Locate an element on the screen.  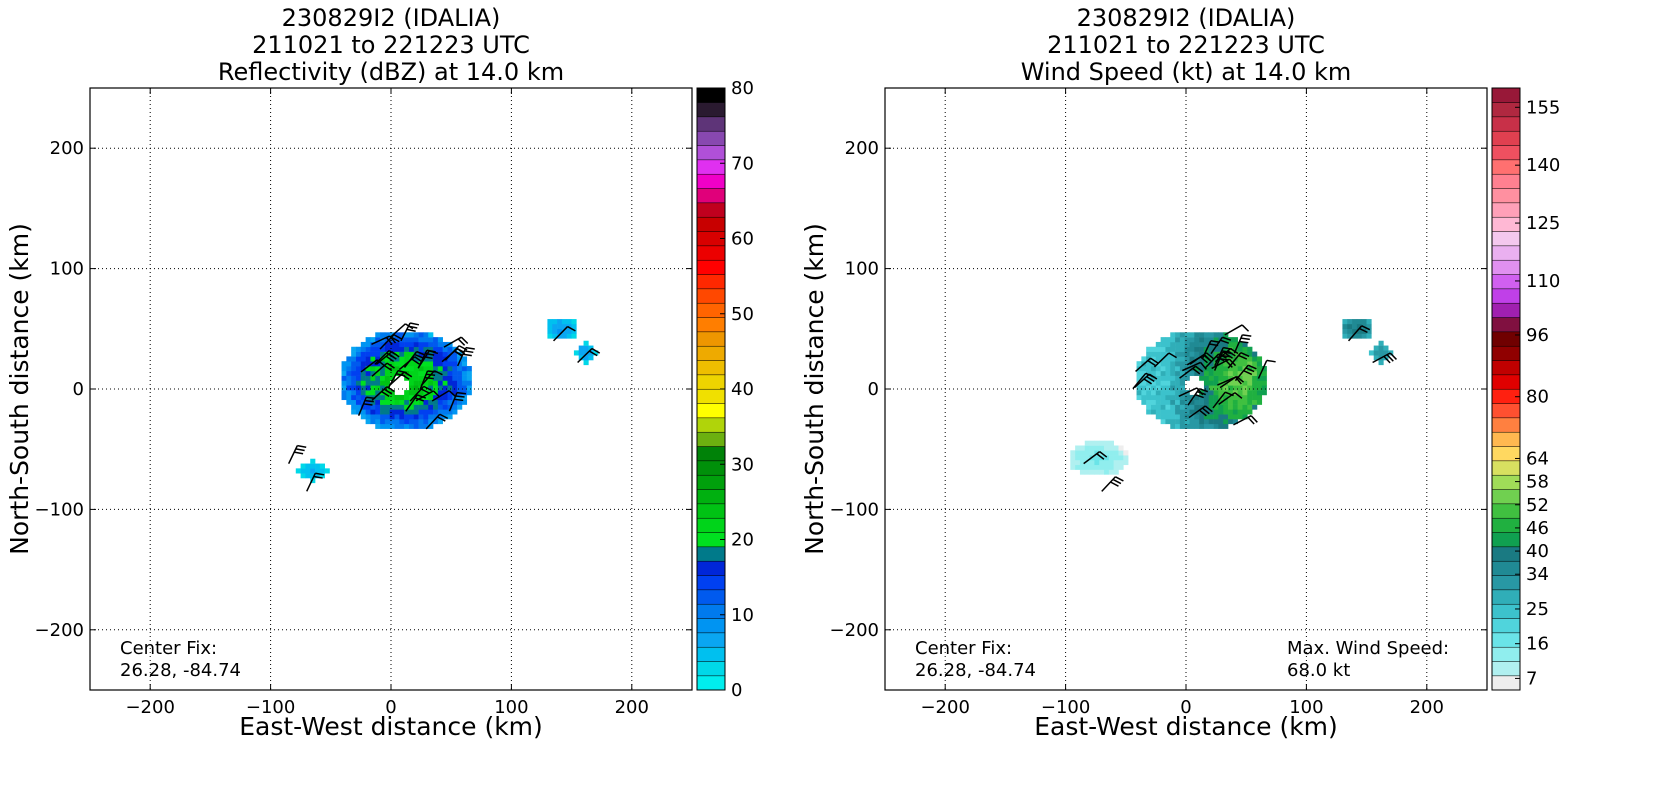
colorbar-tick-label: 20 is located at coordinates (742, 540).